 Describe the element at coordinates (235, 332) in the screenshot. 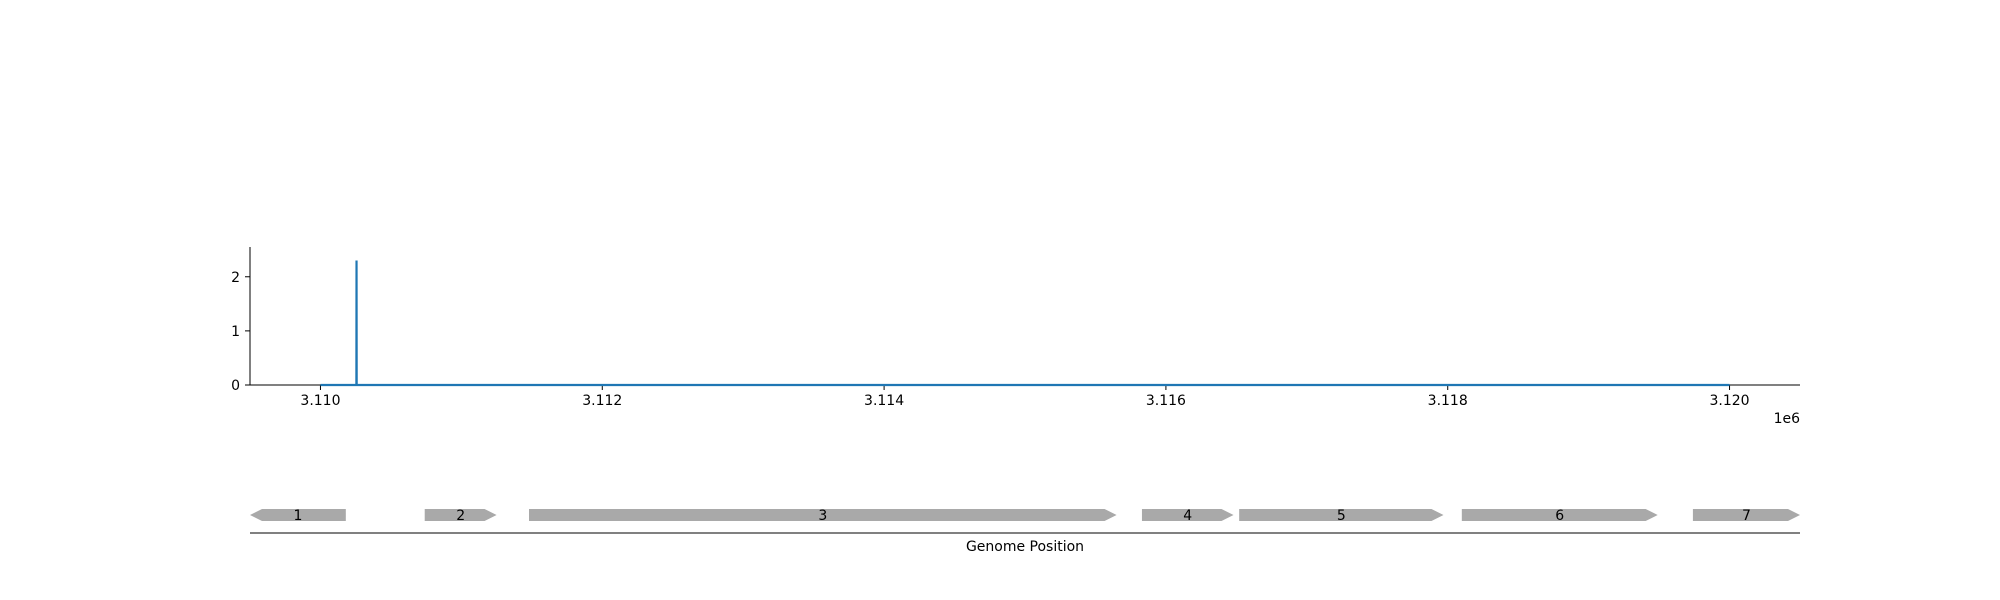

I see `y-tick-label: 1` at that location.